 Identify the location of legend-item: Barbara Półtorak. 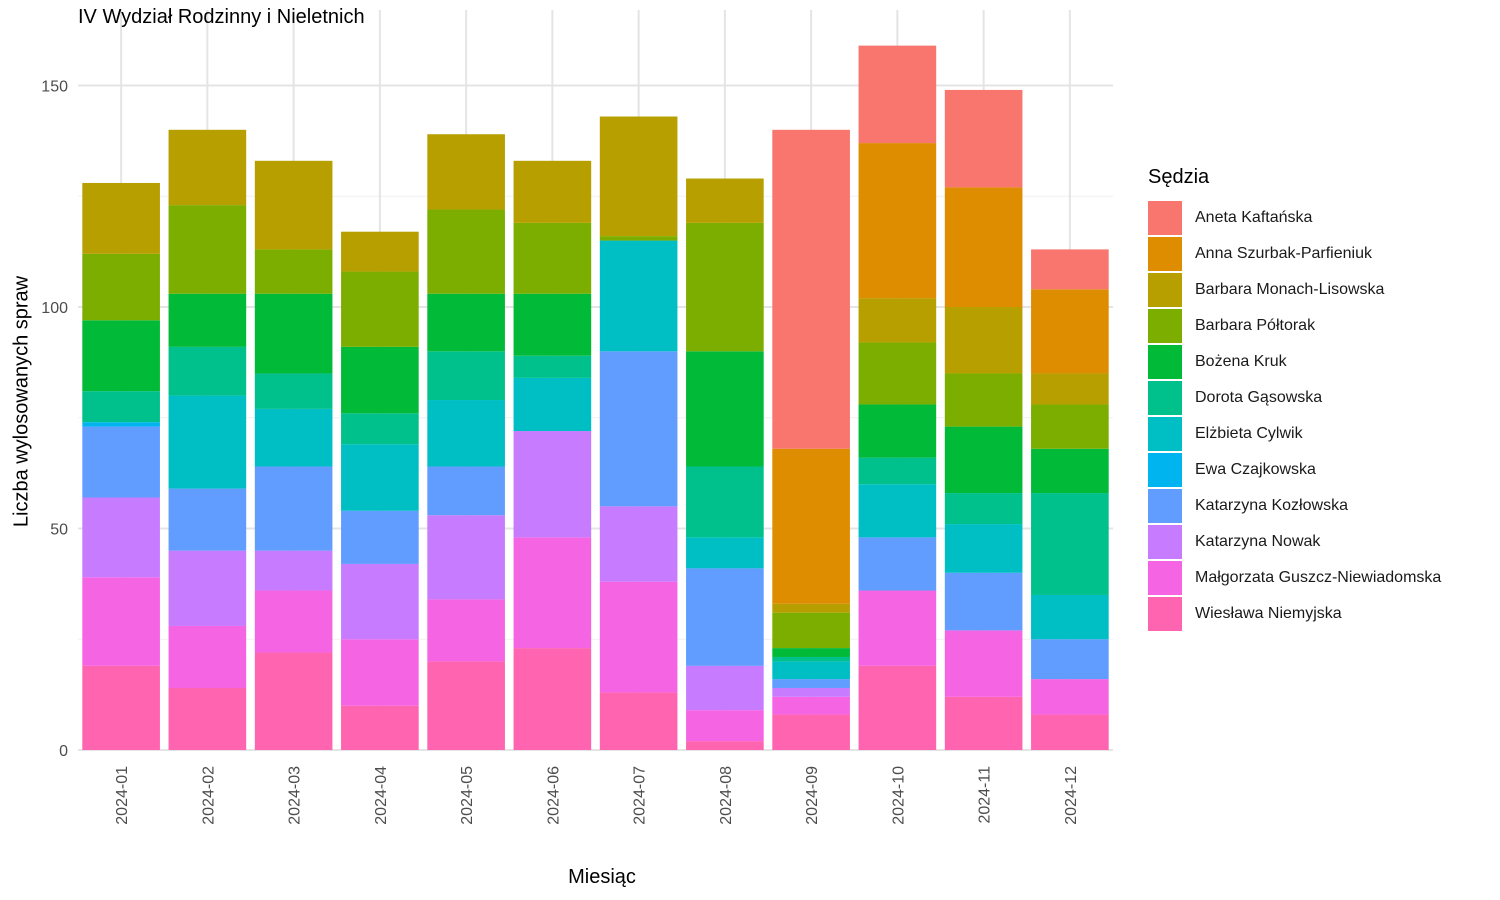
(1294, 326).